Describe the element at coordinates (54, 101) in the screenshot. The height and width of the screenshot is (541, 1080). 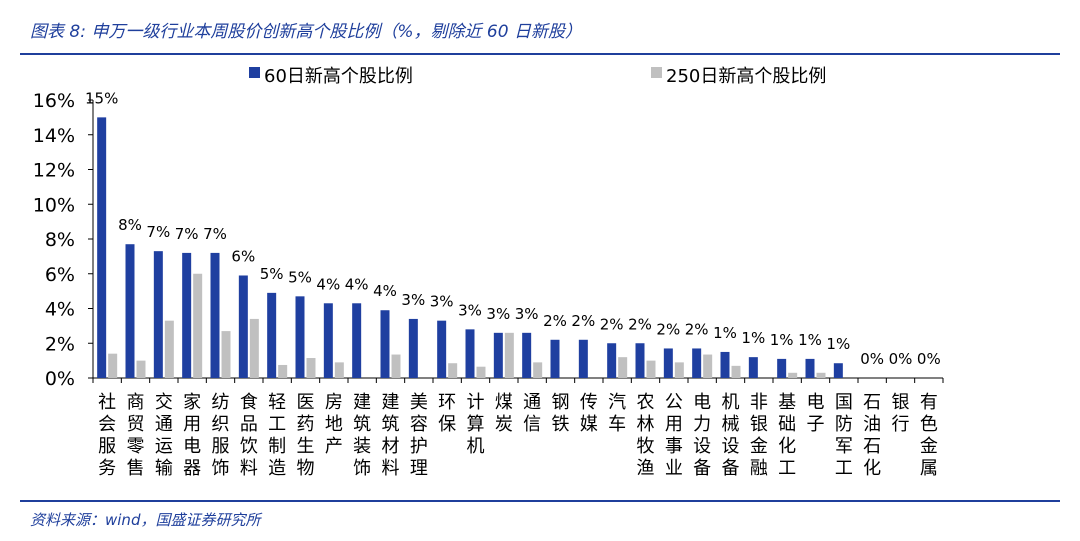
I see `y-tick-label: 16%` at that location.